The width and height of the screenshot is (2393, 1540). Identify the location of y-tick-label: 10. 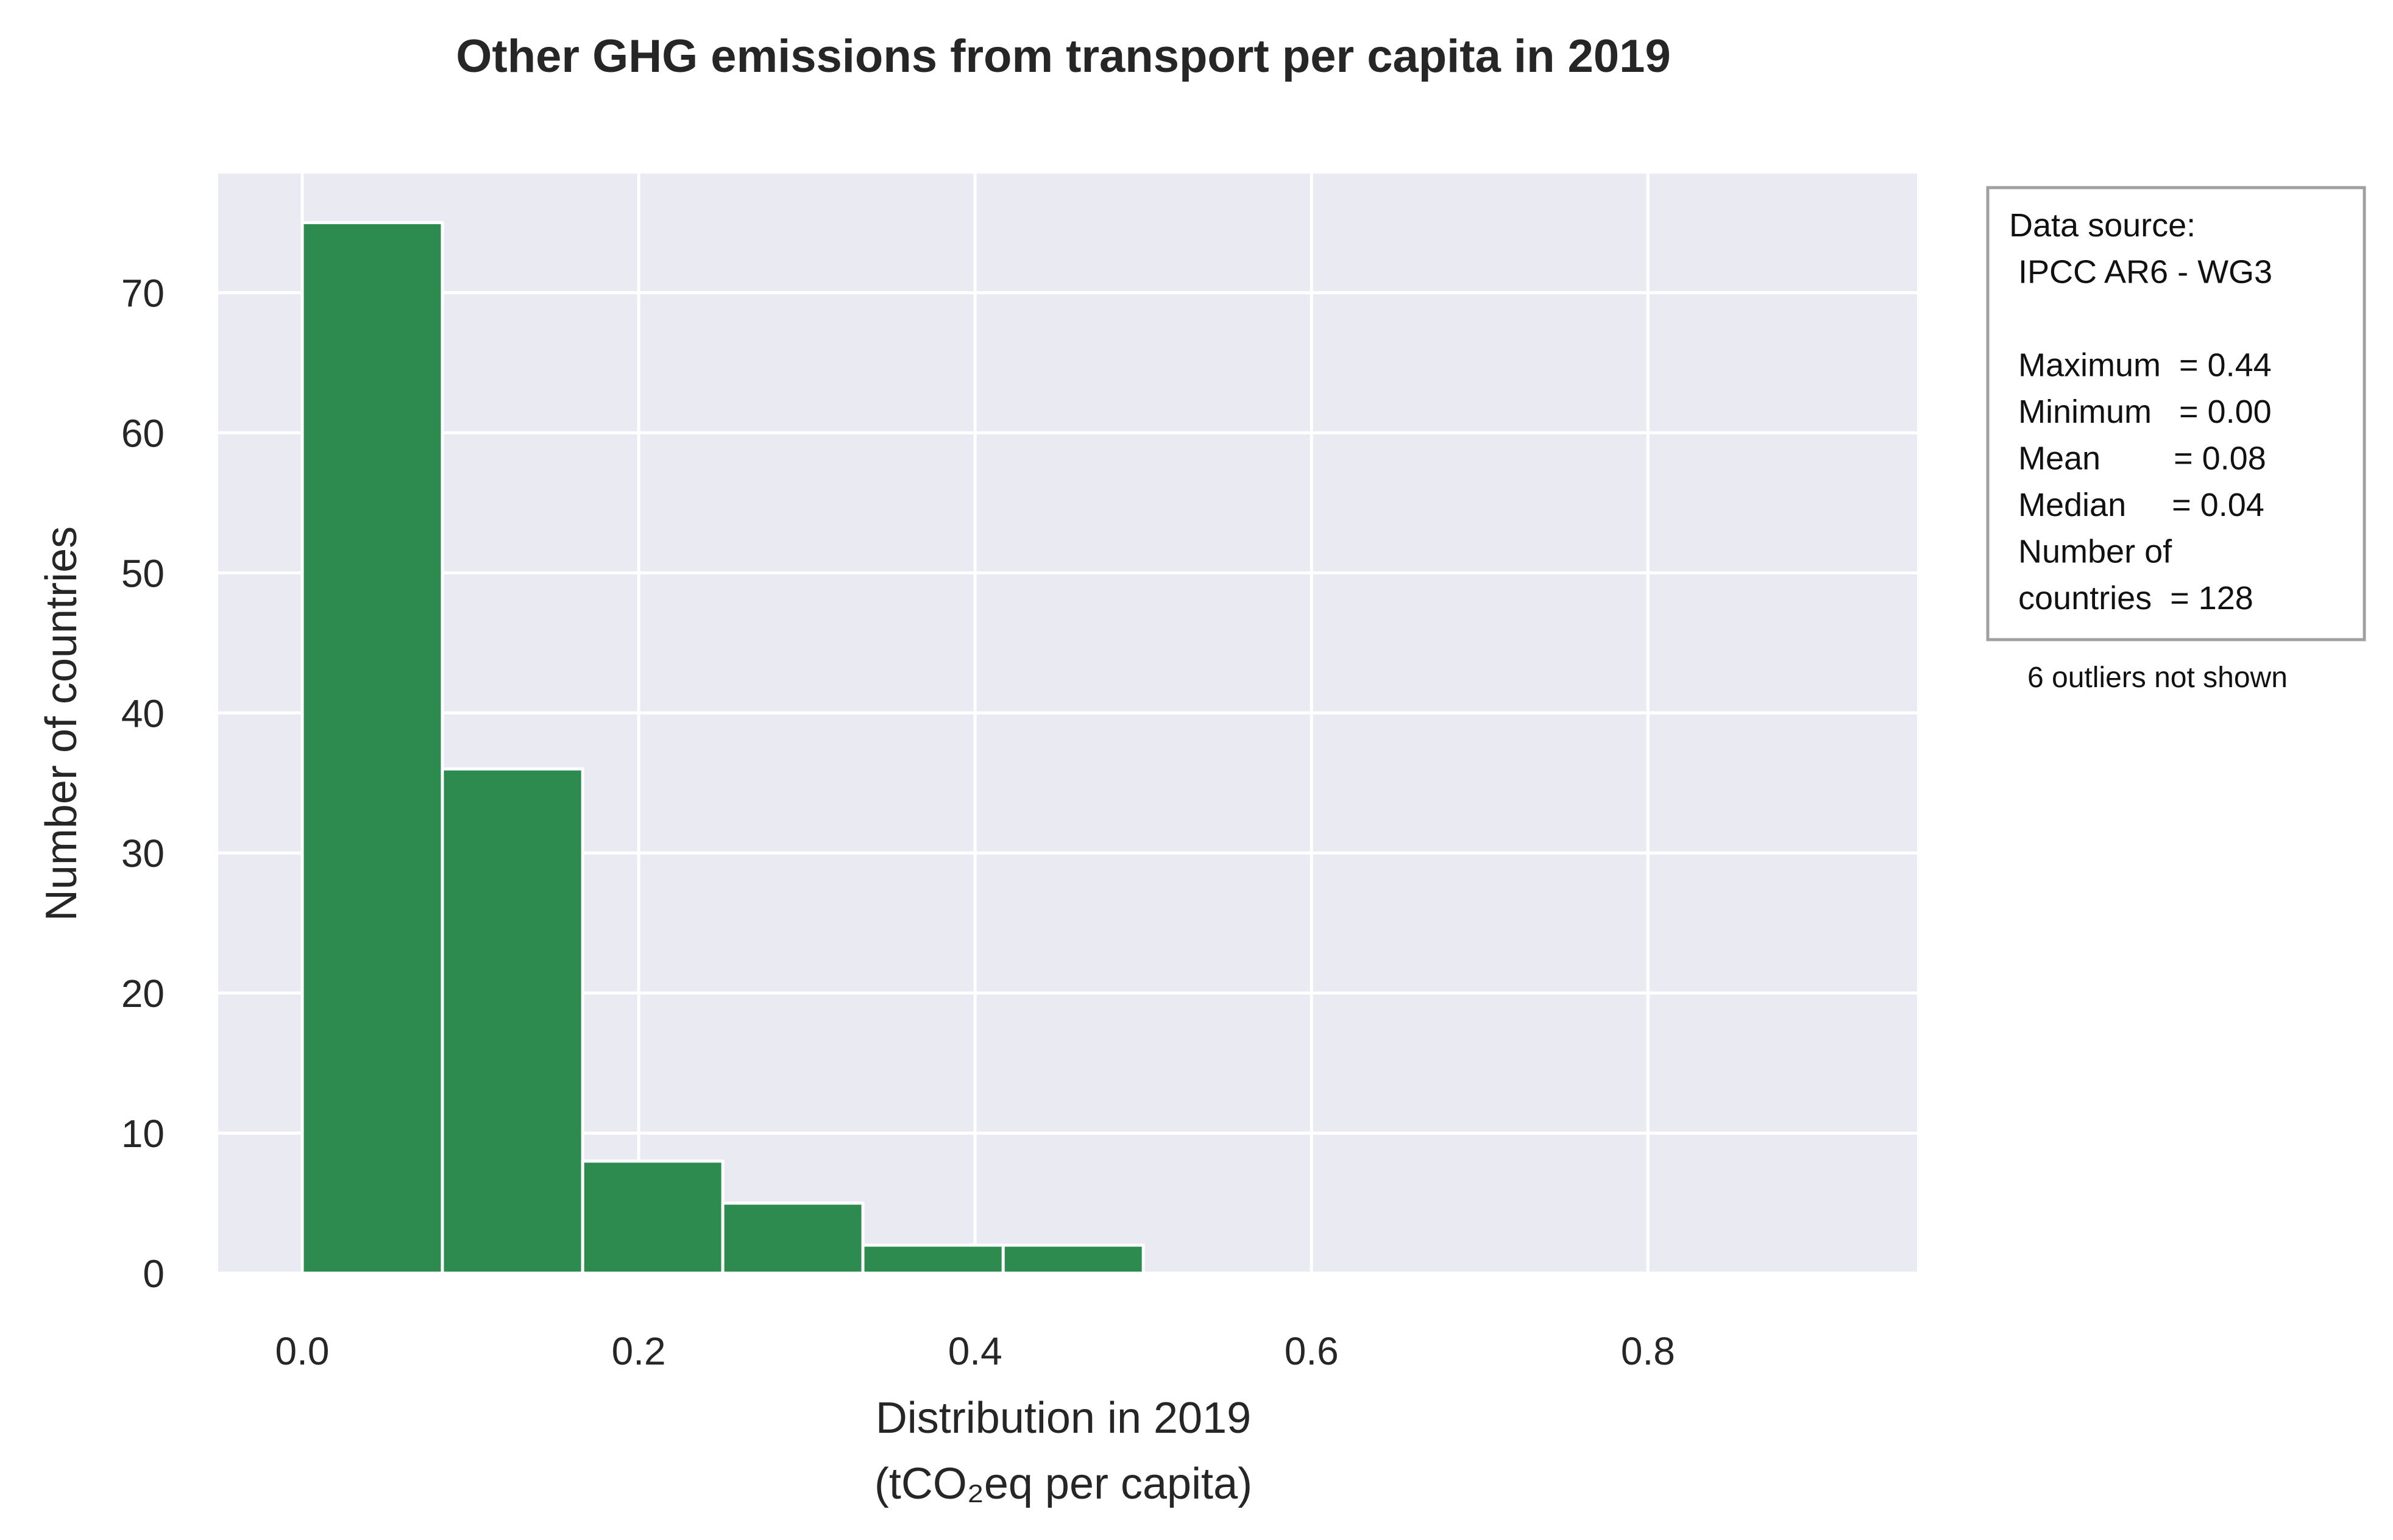
(143, 1134).